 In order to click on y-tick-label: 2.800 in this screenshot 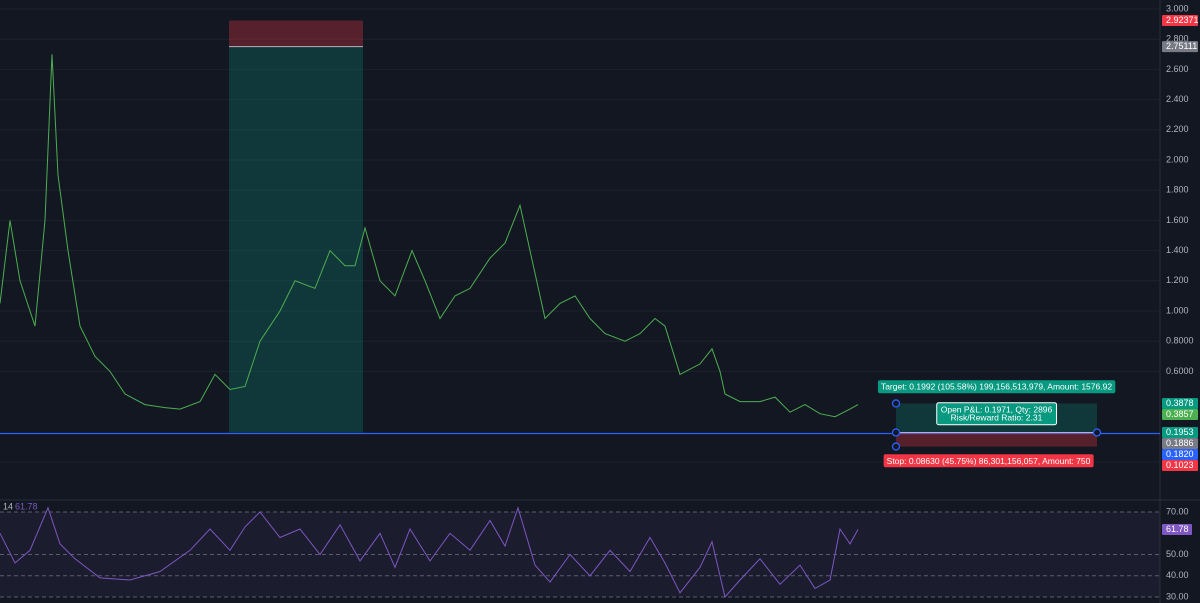, I will do `click(1177, 39)`.